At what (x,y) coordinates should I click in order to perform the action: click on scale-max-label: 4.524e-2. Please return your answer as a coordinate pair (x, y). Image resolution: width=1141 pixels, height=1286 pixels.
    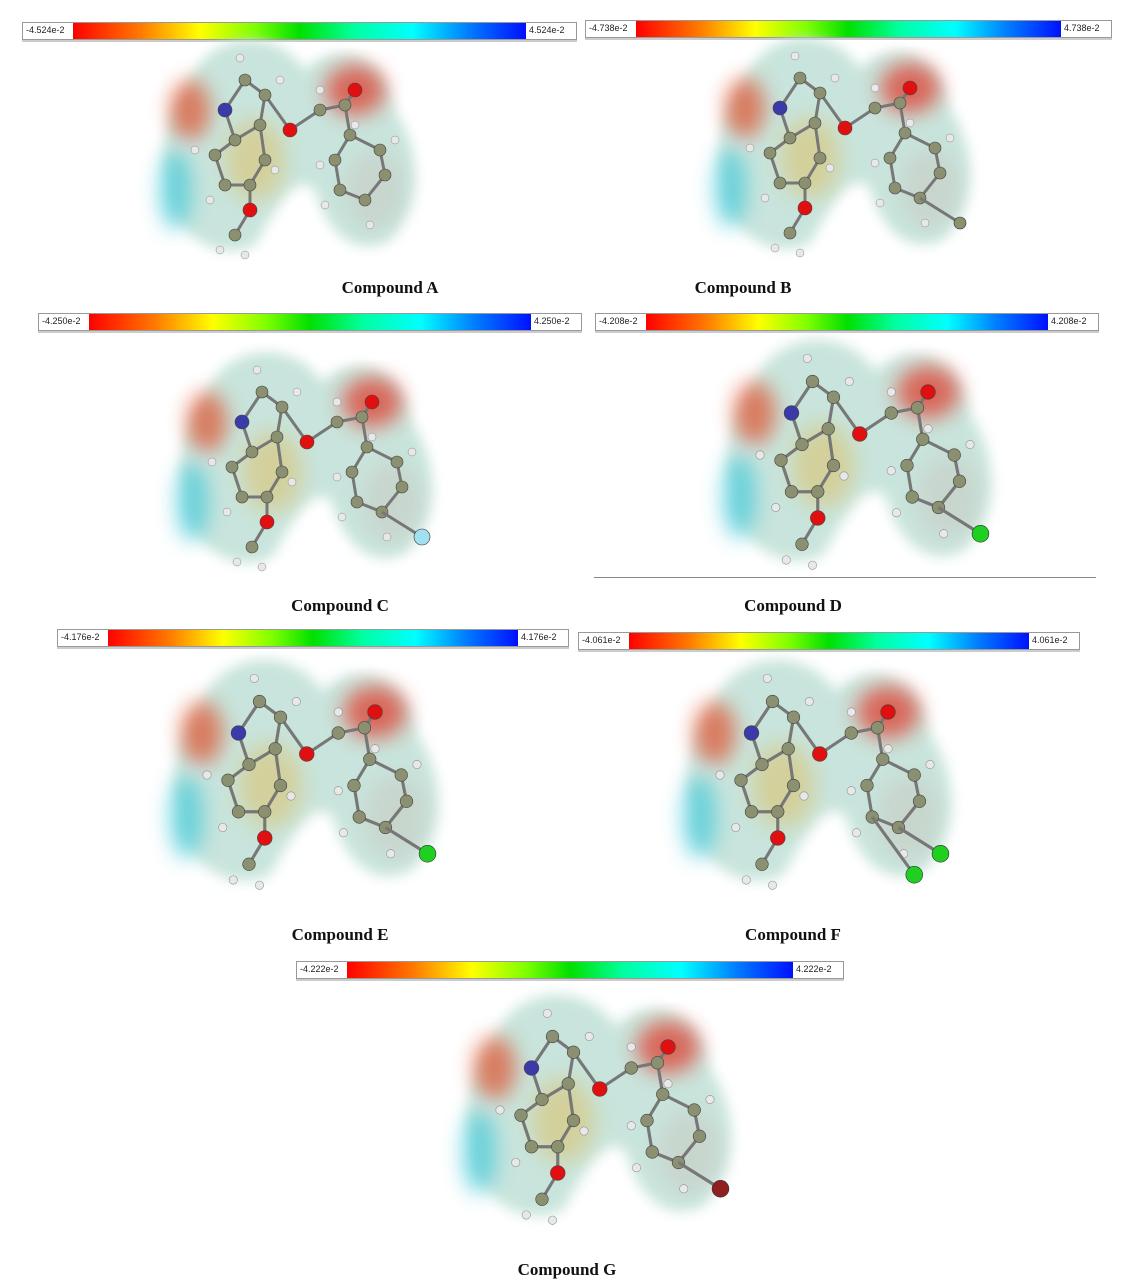
    Looking at the image, I should click on (547, 30).